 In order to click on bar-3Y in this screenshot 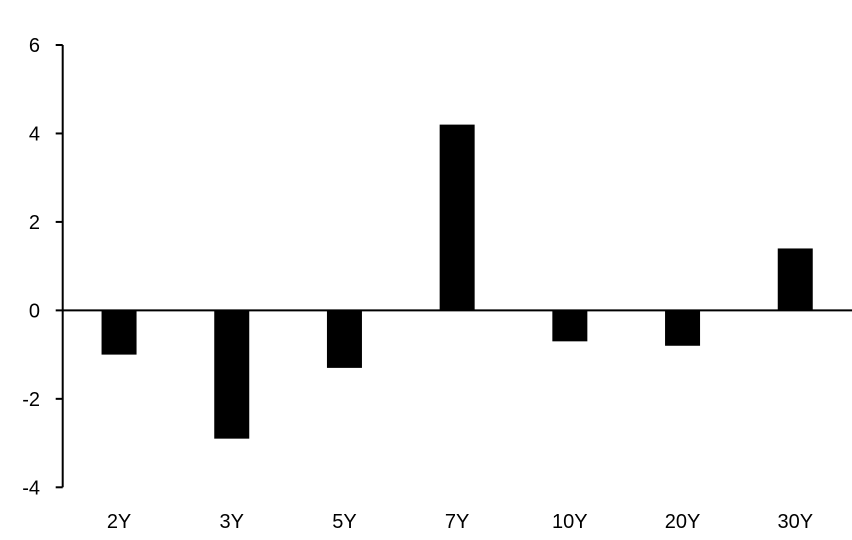, I will do `click(232, 374)`.